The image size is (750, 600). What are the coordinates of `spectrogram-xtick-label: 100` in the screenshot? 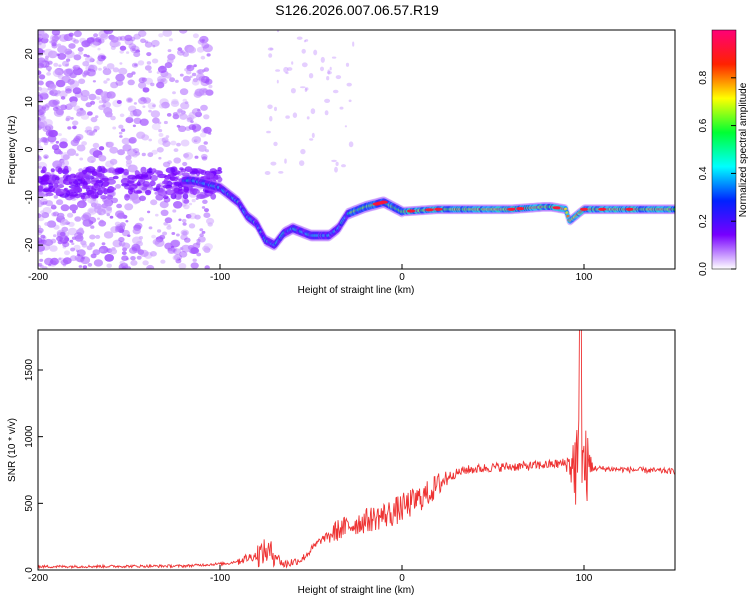 It's located at (584, 277).